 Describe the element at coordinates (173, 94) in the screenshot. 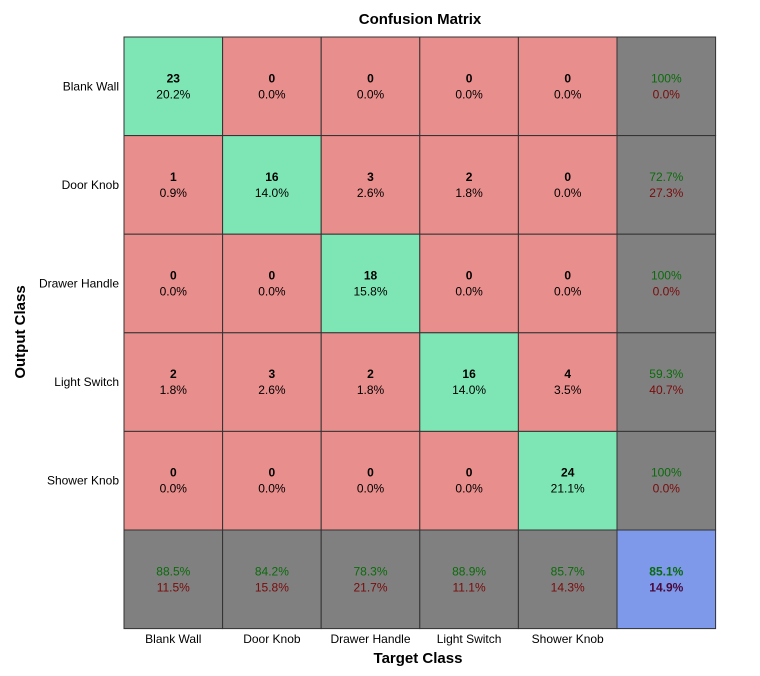

I see `cell-0-0-label-bottom: 20.2%` at that location.